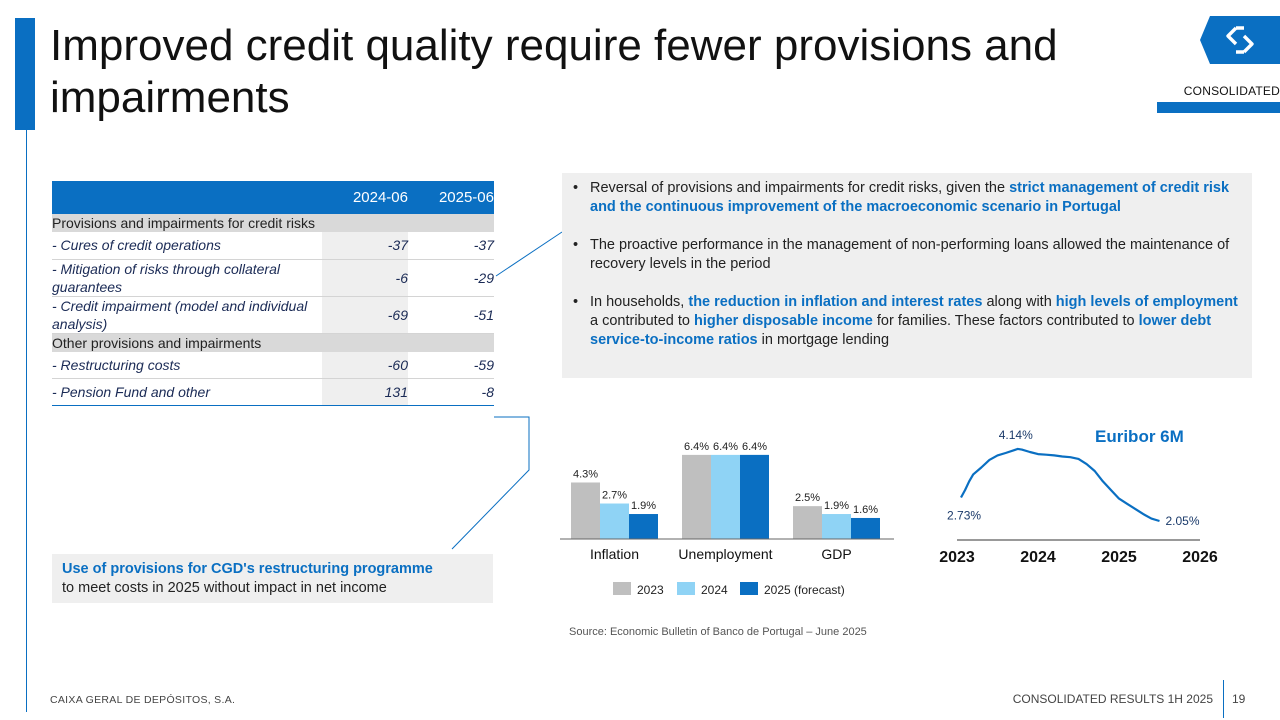  I want to click on bar-data-label: 2.7%, so click(614, 496).